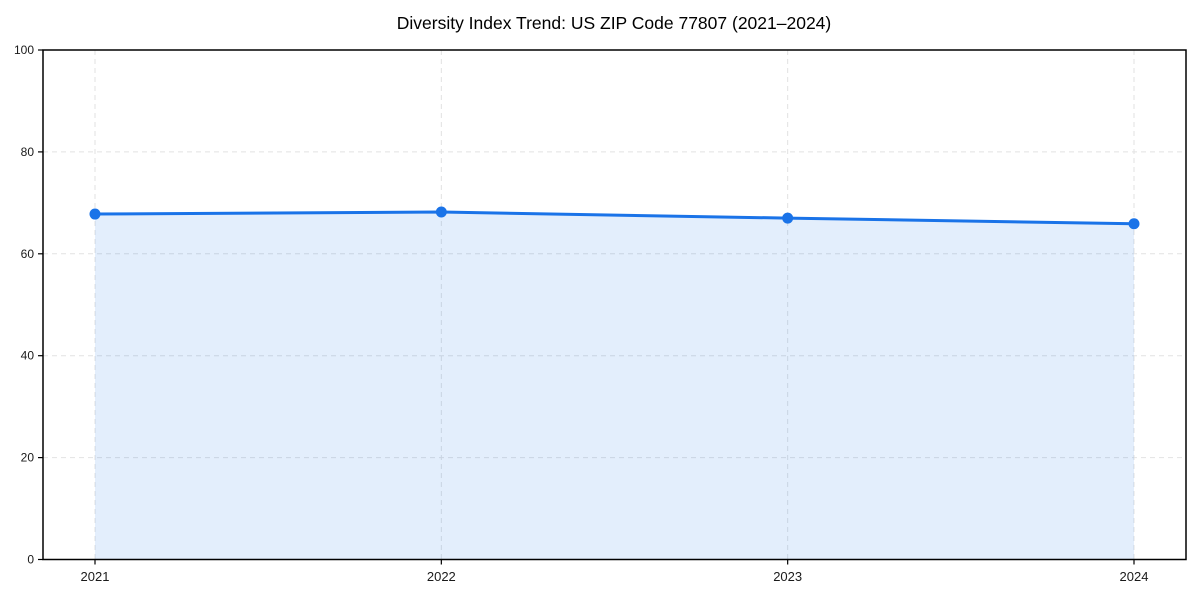  I want to click on x-tick-label: 2024, so click(1134, 576).